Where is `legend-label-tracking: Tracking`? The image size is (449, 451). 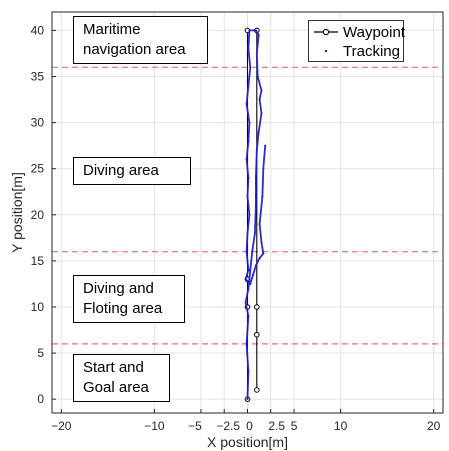
legend-label-tracking: Tracking is located at coordinates (371, 51).